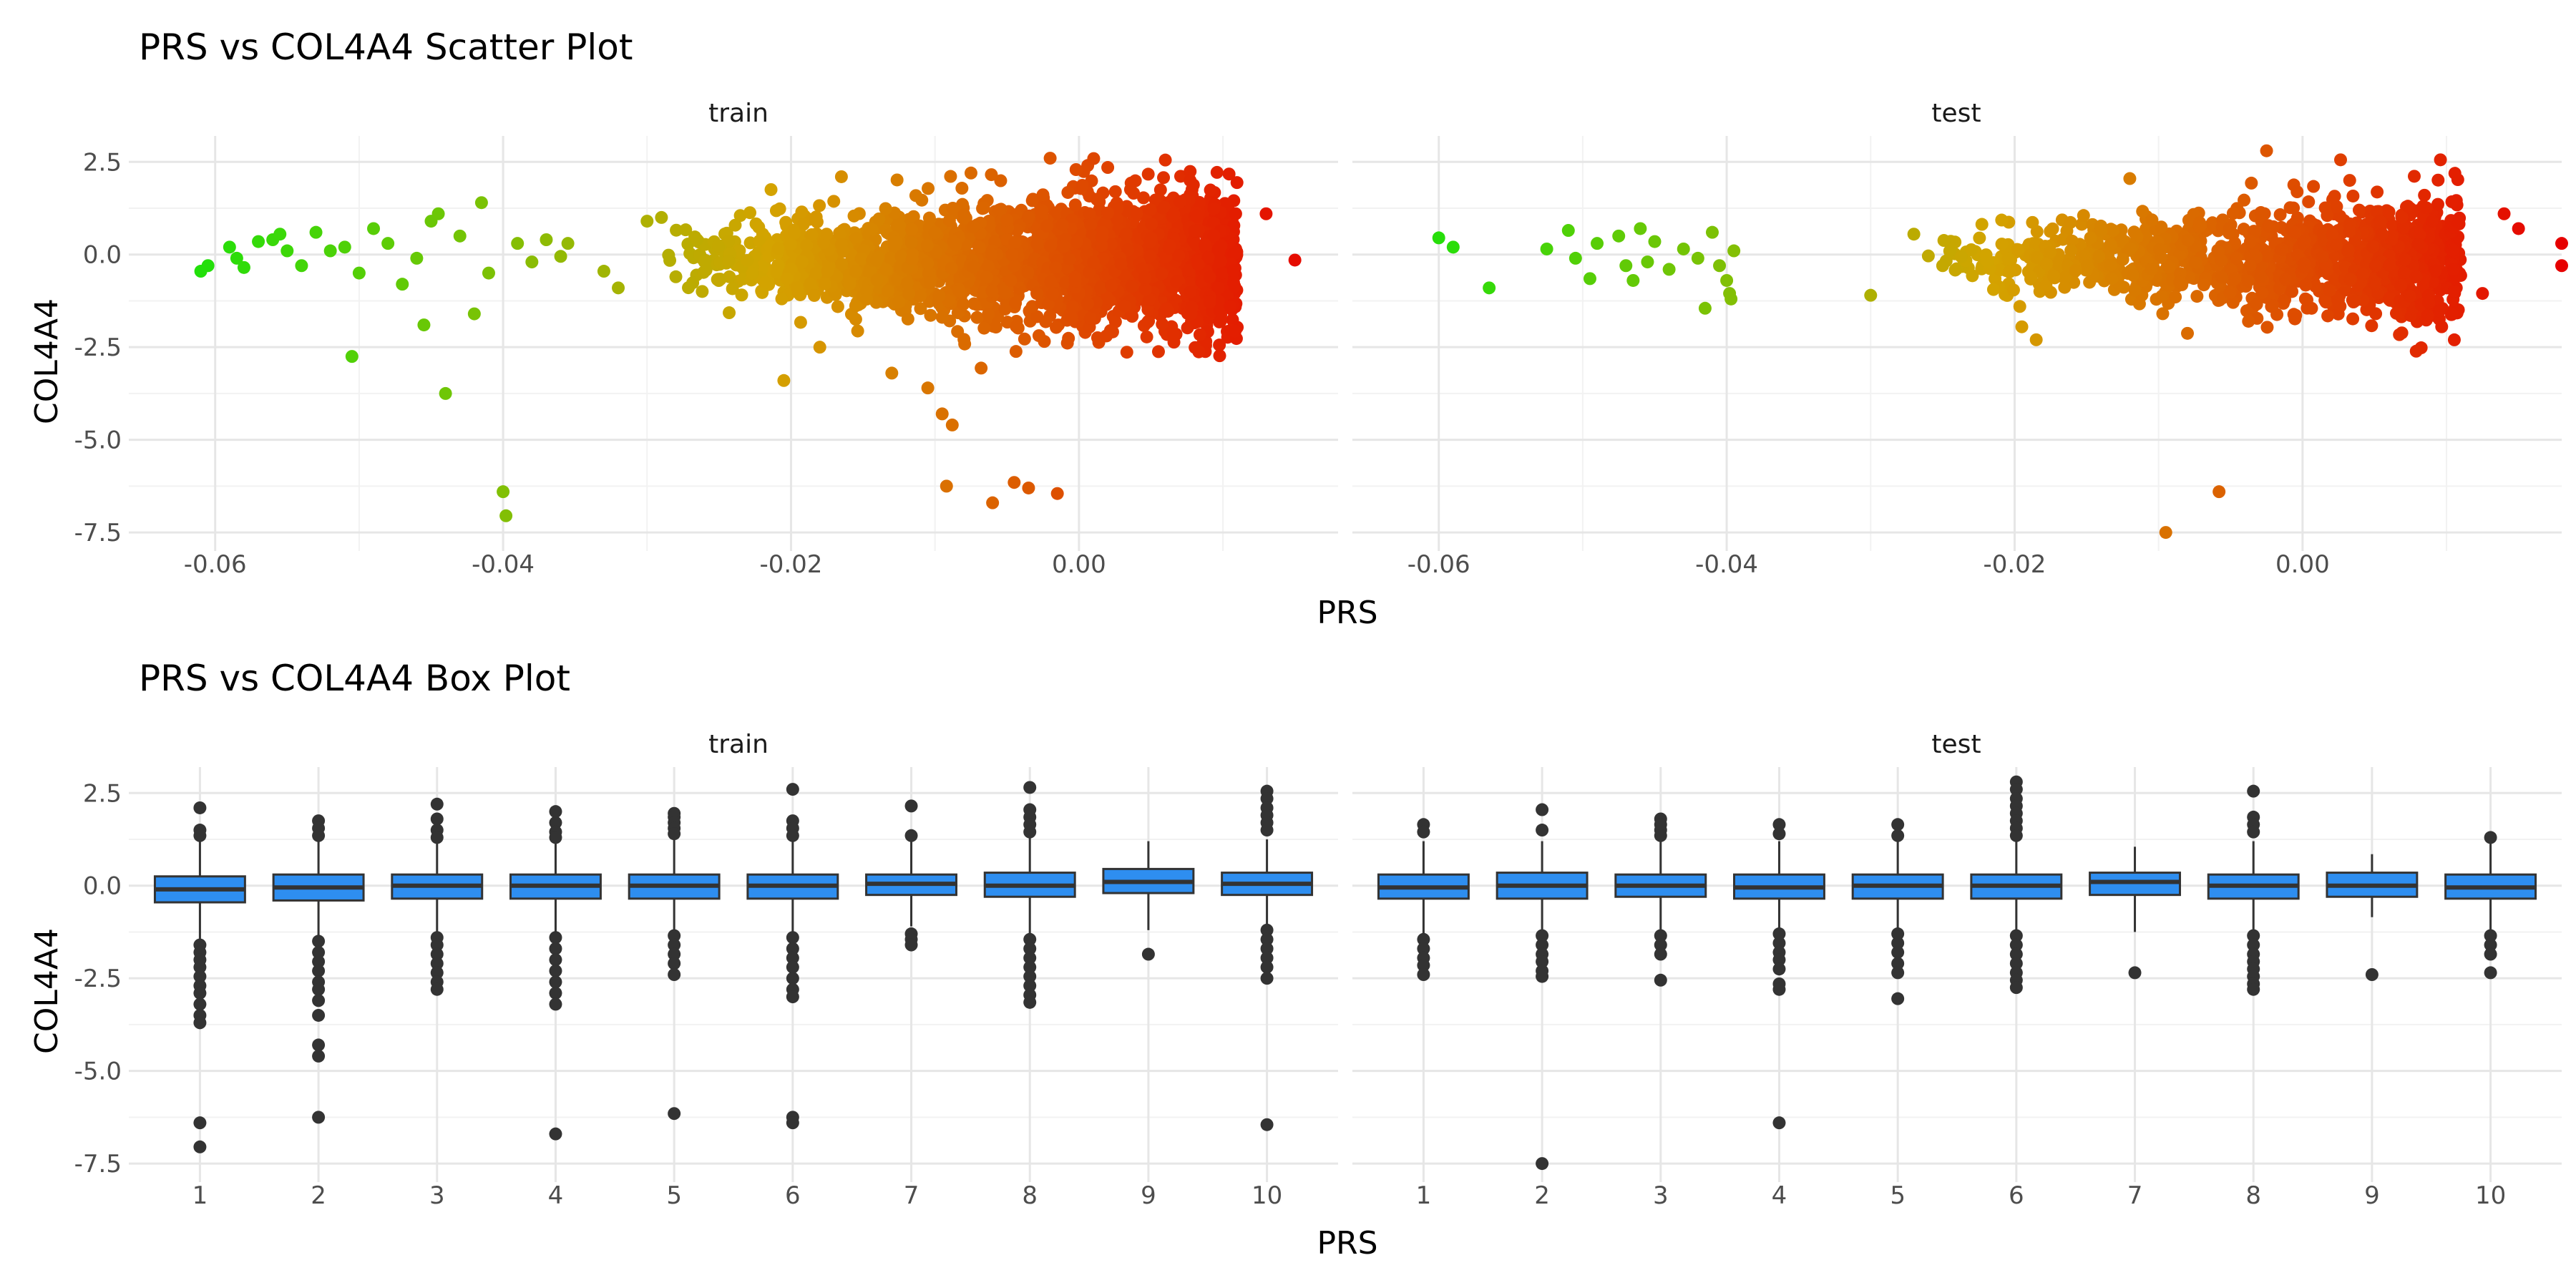  I want to click on scatter-title: PRS vs COL4A4 Scatter Plot, so click(386, 47).